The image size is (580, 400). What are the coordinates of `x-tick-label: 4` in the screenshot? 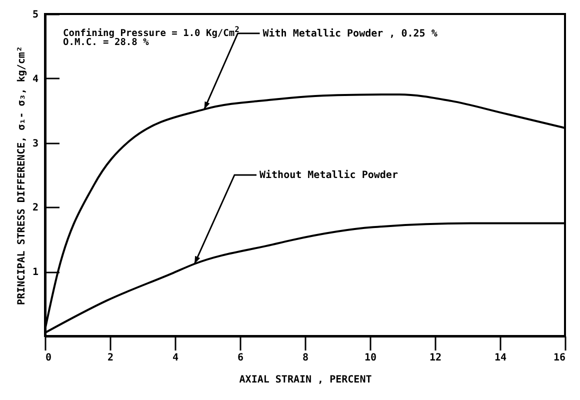 It's located at (175, 358).